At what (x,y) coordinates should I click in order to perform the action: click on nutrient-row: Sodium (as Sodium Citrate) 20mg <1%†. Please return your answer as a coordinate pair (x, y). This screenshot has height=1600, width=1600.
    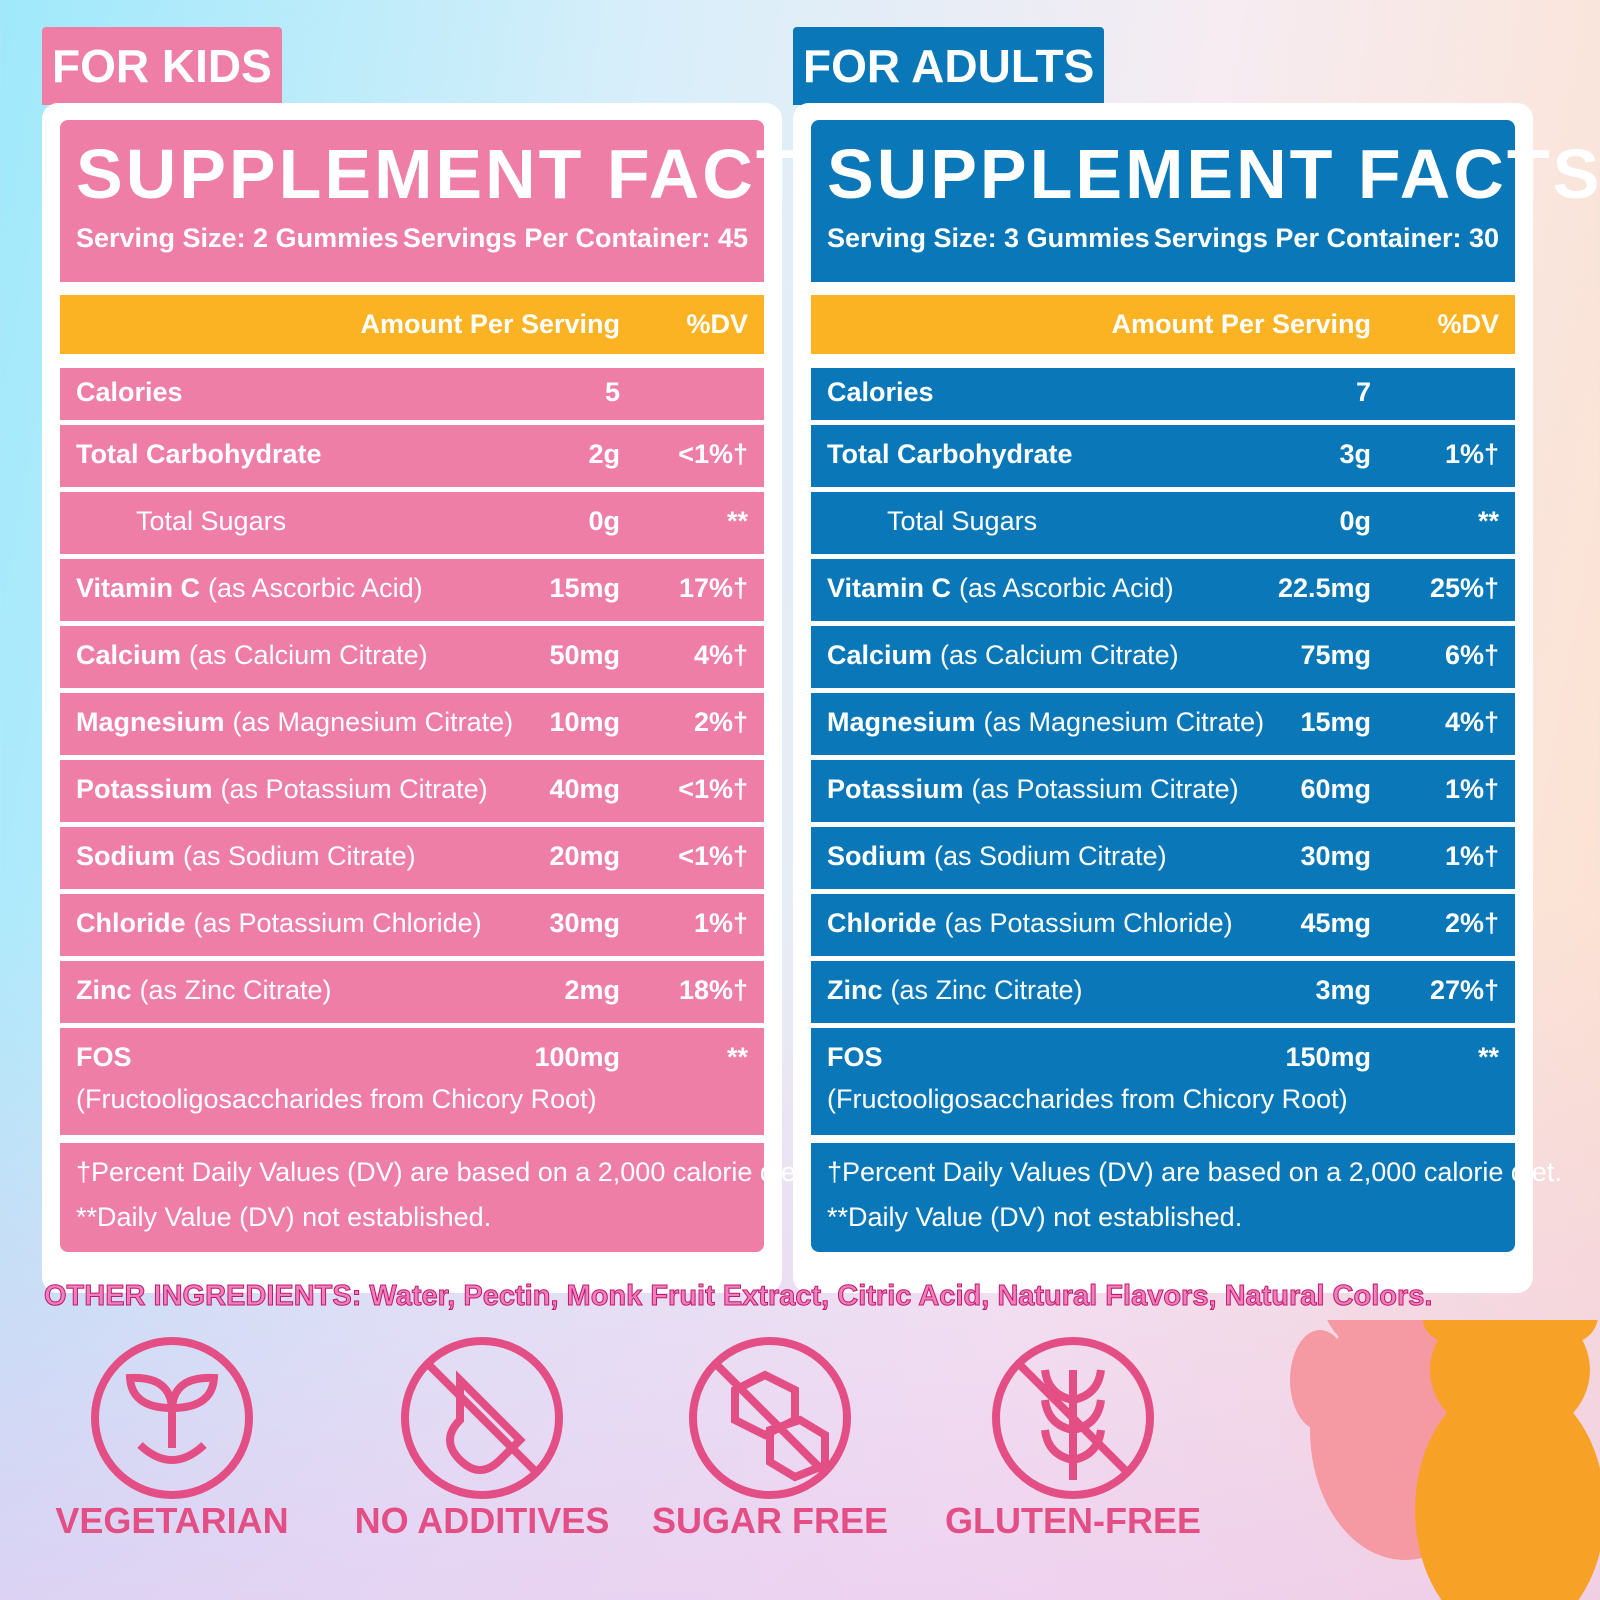
    Looking at the image, I should click on (412, 858).